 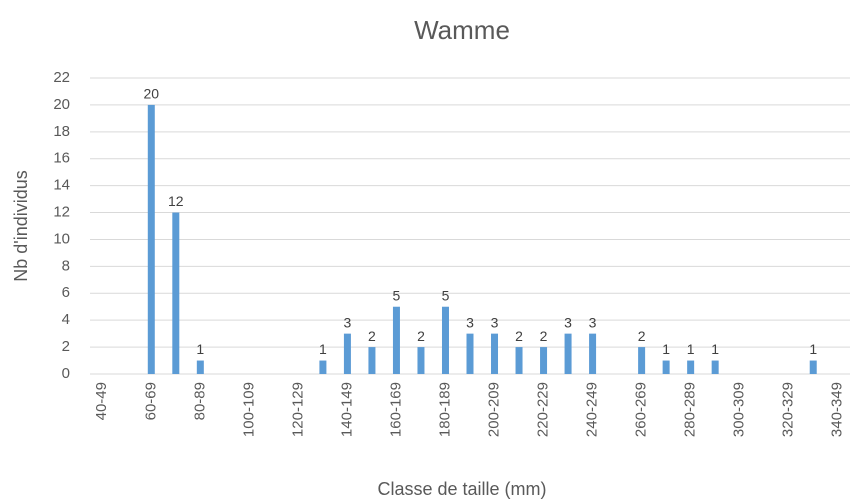 What do you see at coordinates (61, 185) in the screenshot?
I see `y-tick-label: 14` at bounding box center [61, 185].